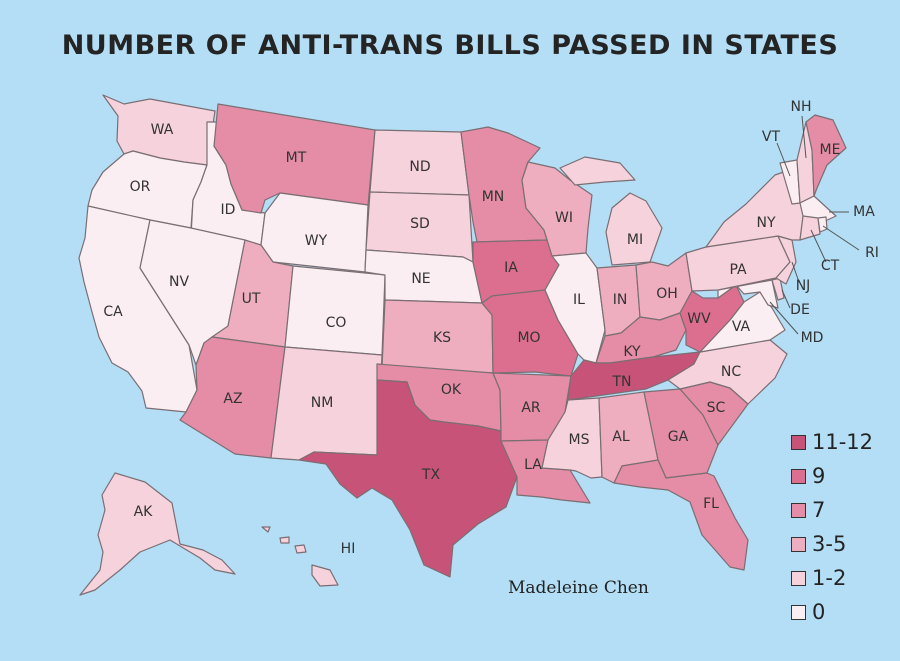  I want to click on legend-item: 0, so click(832, 612).